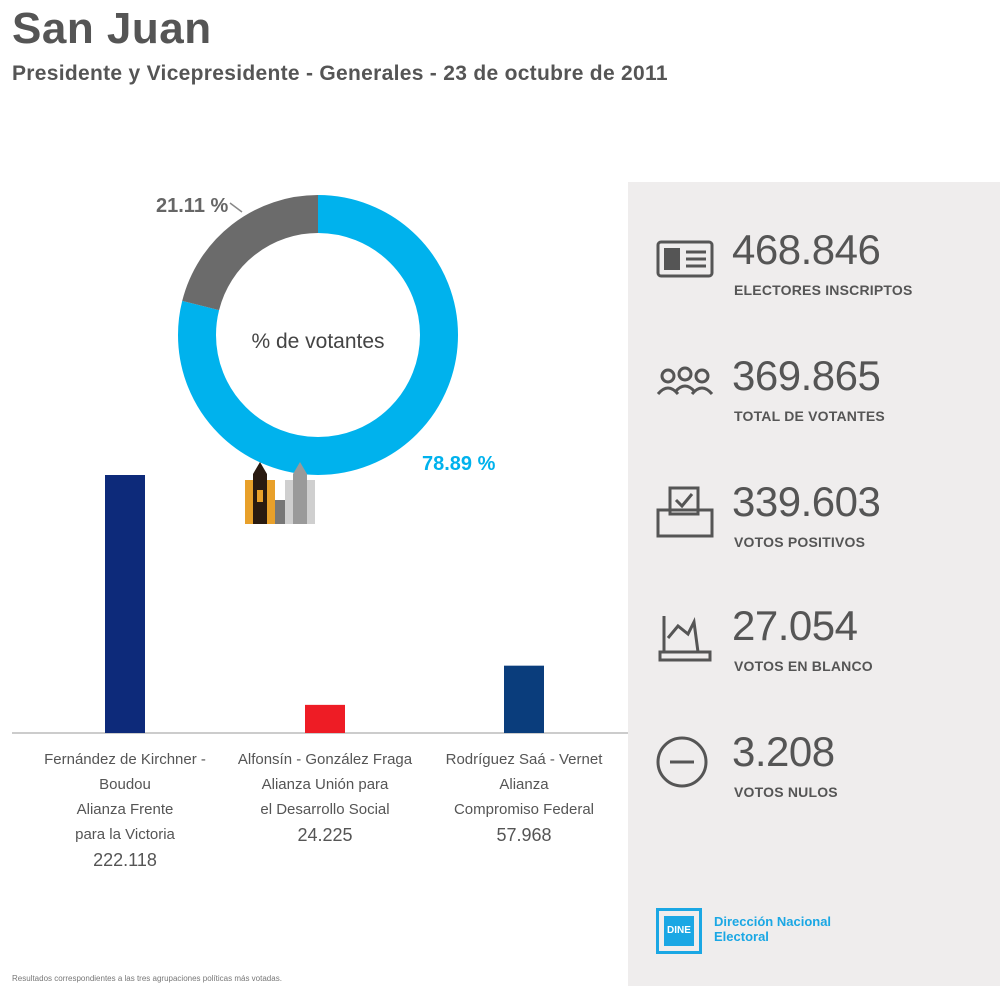  I want to click on null-vote-icon, so click(682, 762).